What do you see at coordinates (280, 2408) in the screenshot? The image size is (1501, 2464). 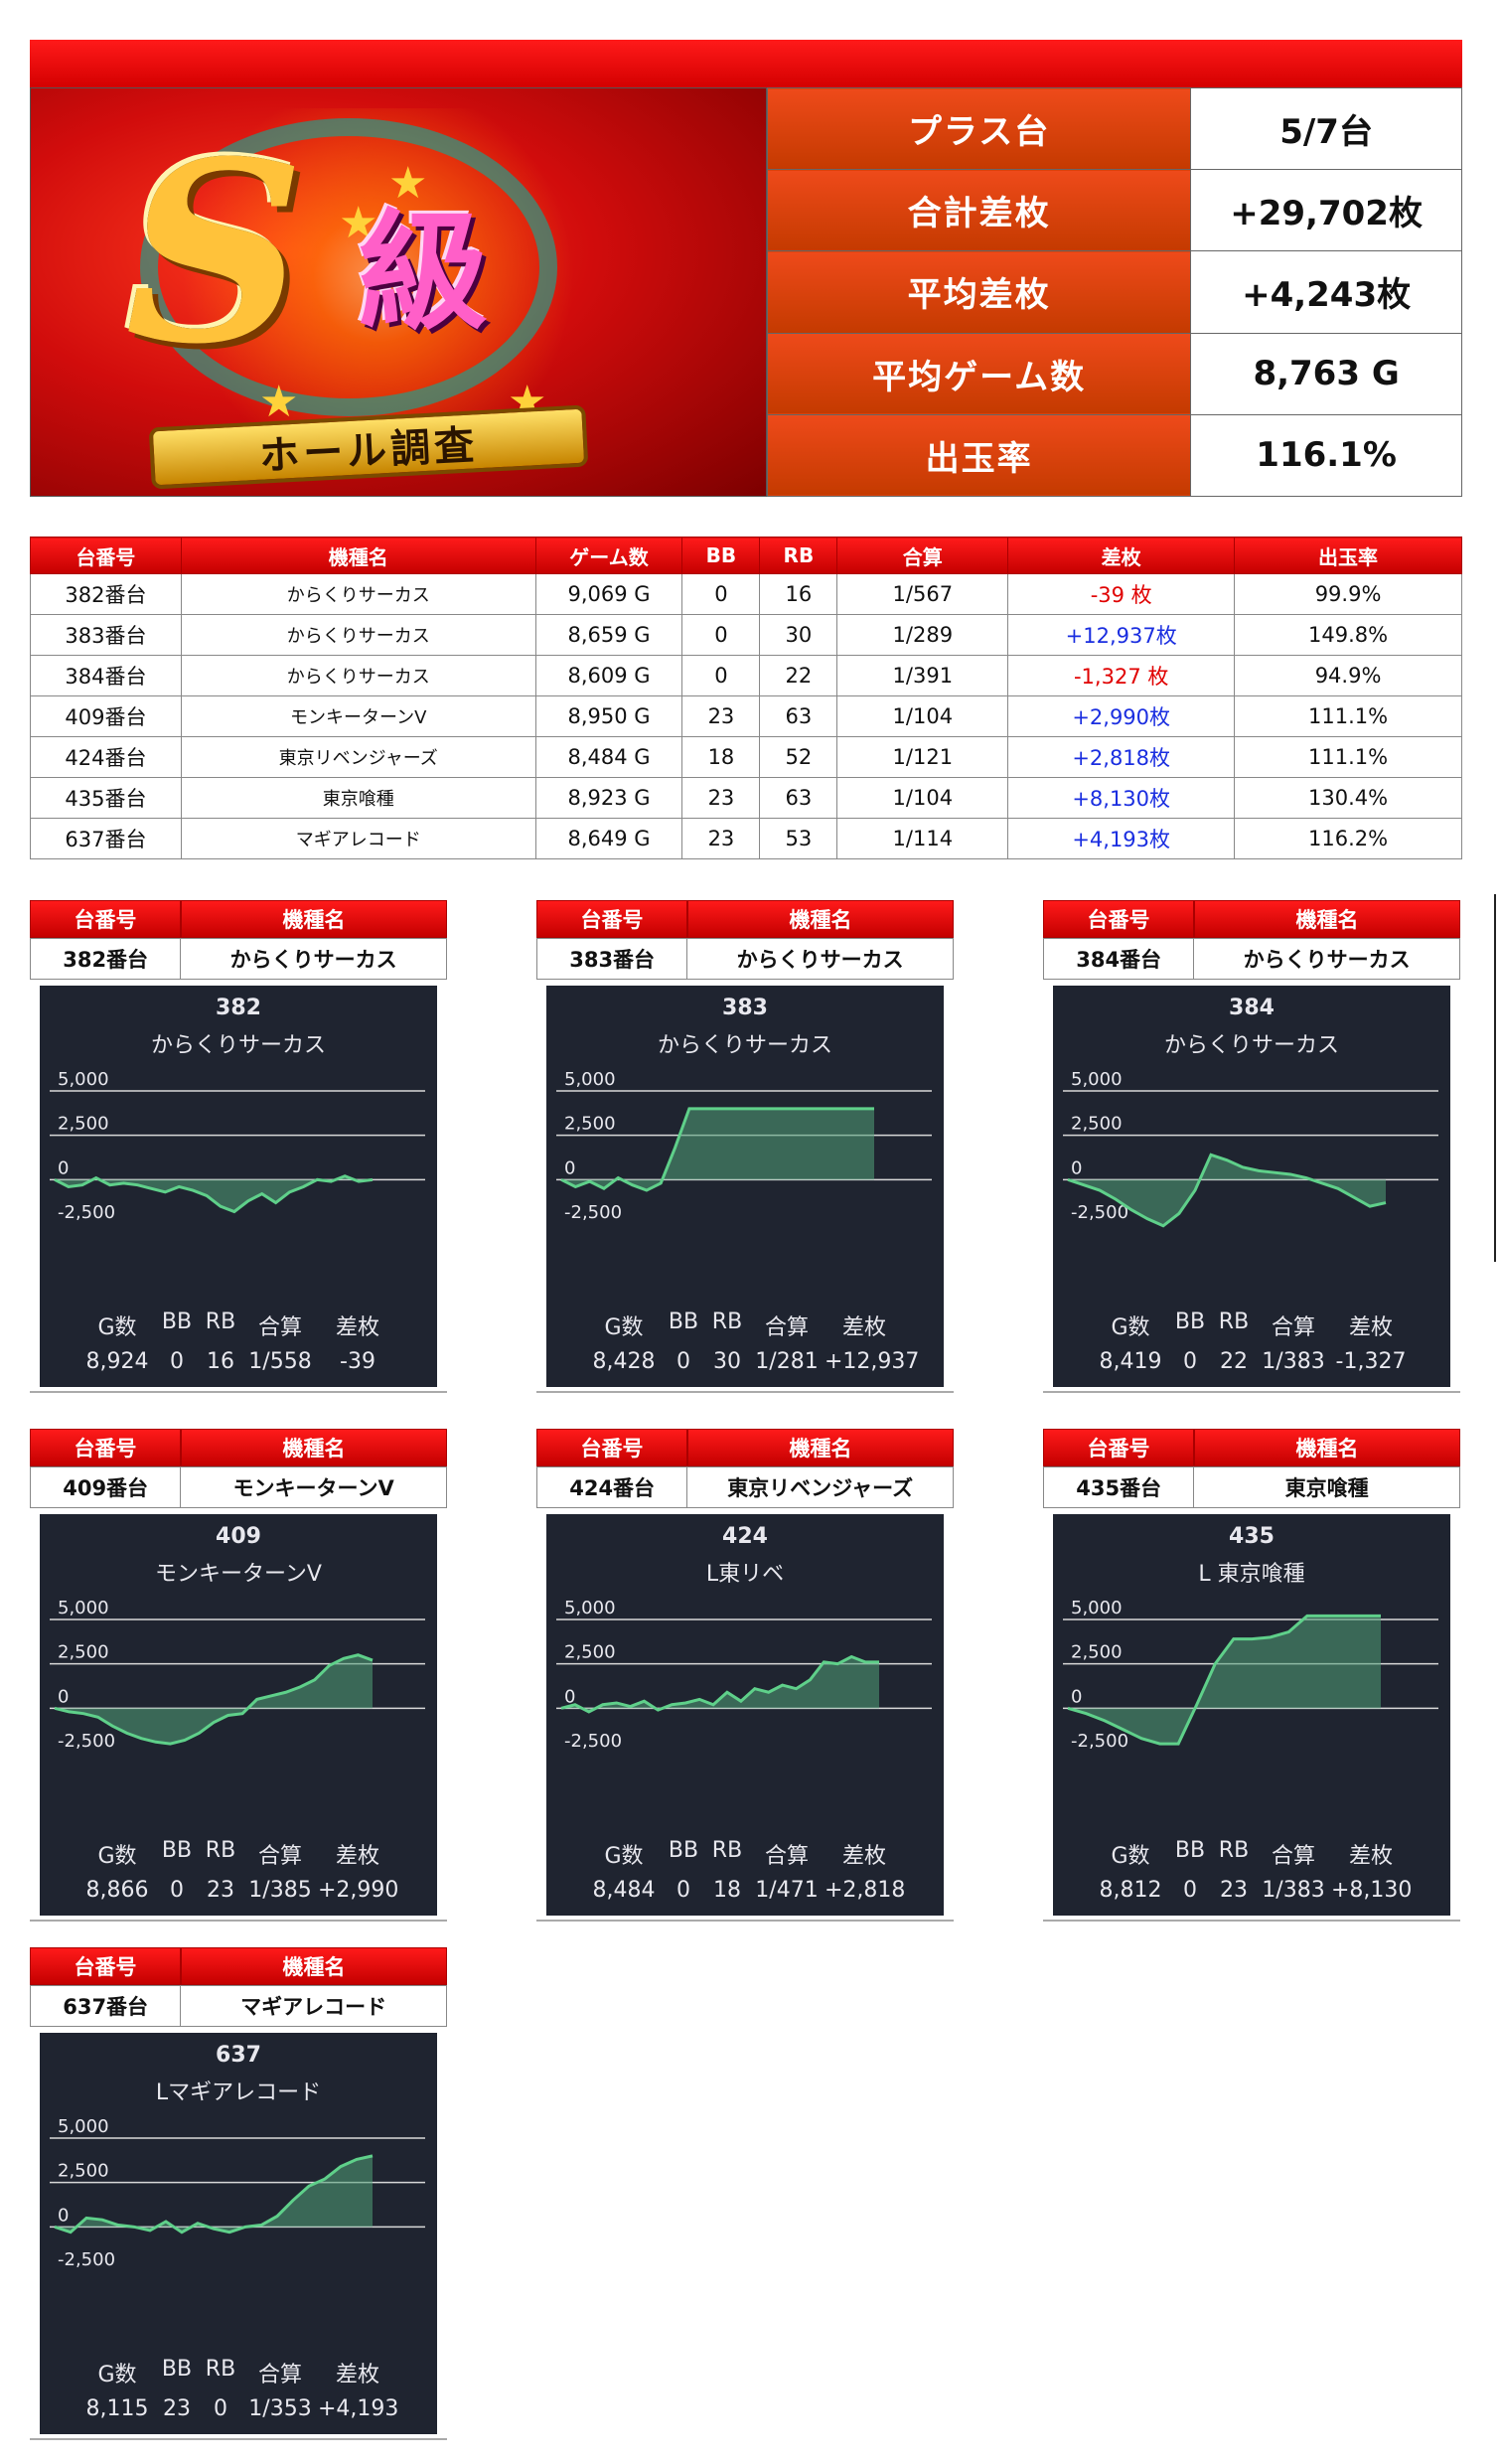 I see `stat-value-combined: 1/353` at bounding box center [280, 2408].